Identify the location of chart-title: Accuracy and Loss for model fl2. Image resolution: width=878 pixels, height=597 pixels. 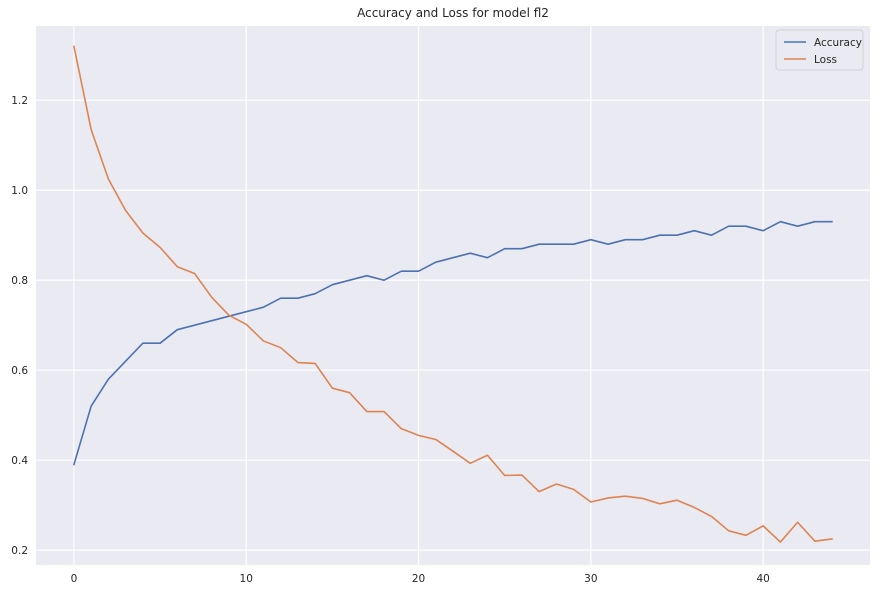
(453, 13).